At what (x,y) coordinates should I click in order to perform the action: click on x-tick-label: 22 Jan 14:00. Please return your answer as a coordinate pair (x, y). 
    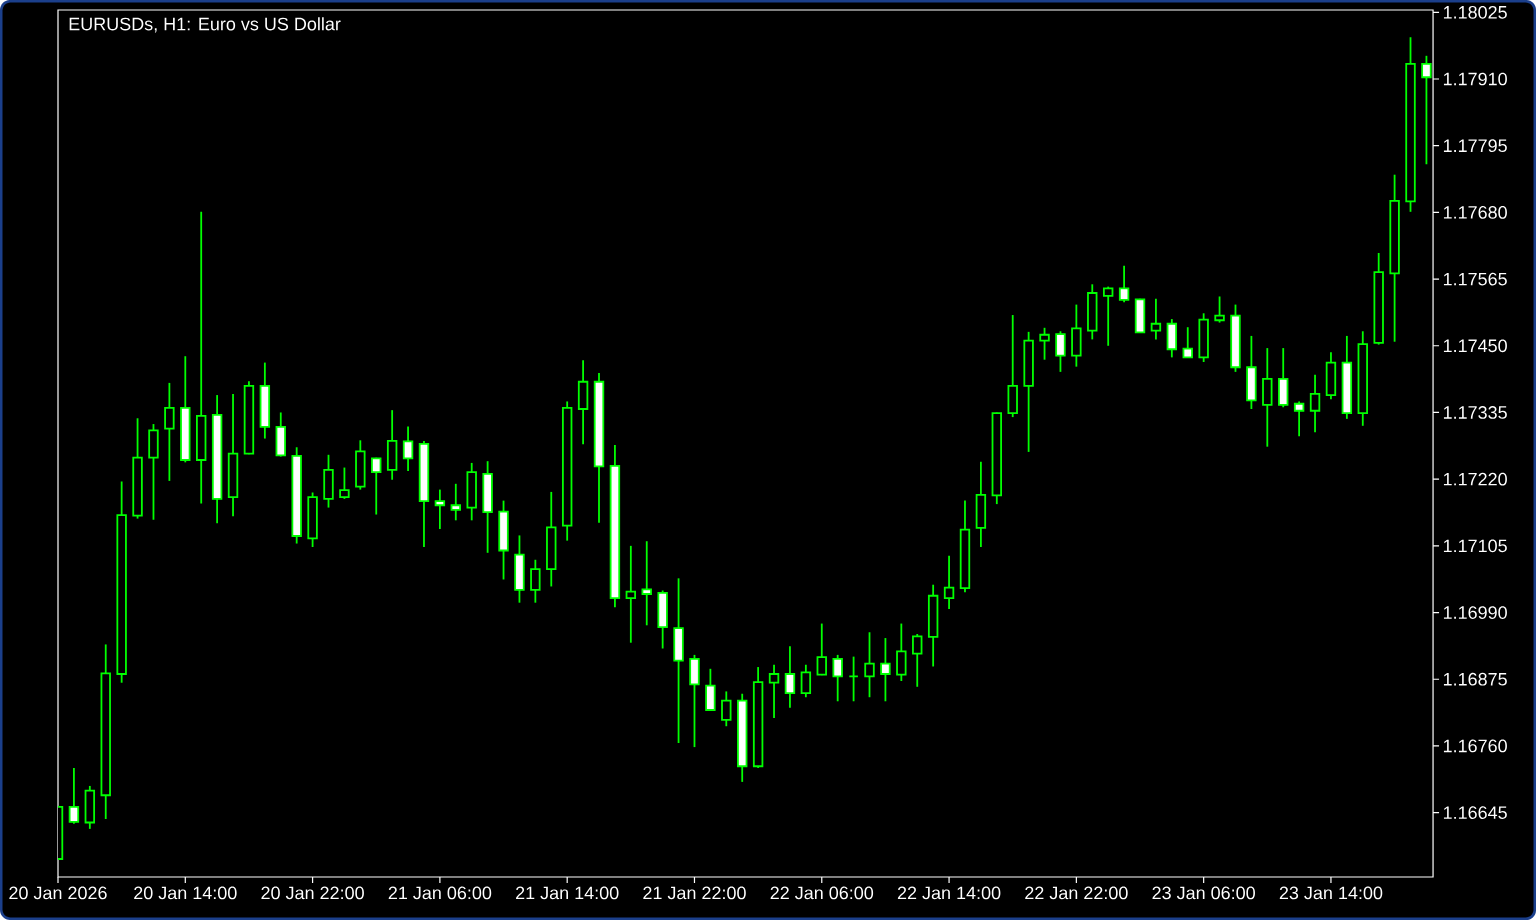
    Looking at the image, I should click on (949, 893).